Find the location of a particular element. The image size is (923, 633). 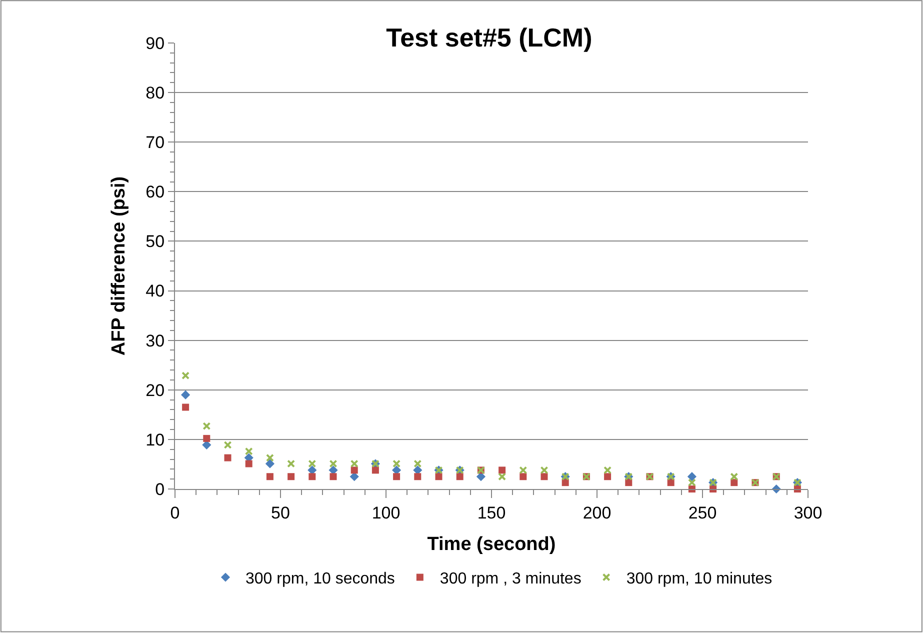

x-tick-label: 100 is located at coordinates (386, 512).